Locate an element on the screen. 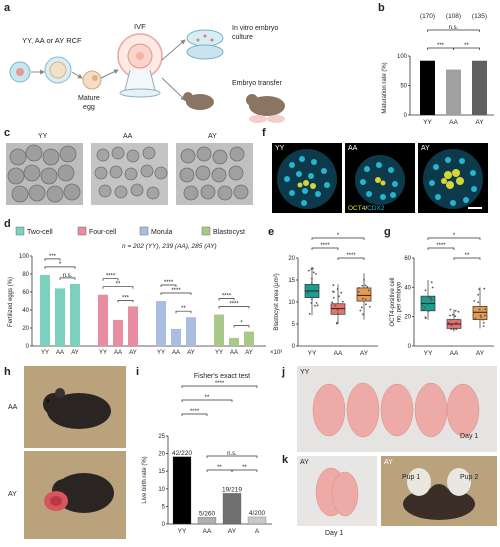 This screenshot has height=547, width=500. culture-plate-icon is located at coordinates (140, 93).